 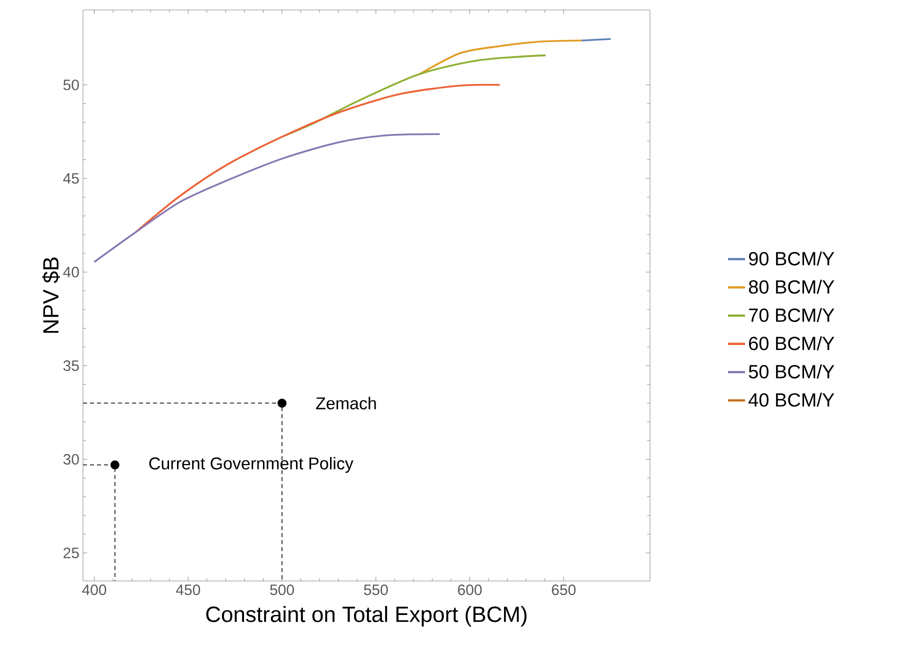 I want to click on annotation: Current Government Policy, so click(x=251, y=464).